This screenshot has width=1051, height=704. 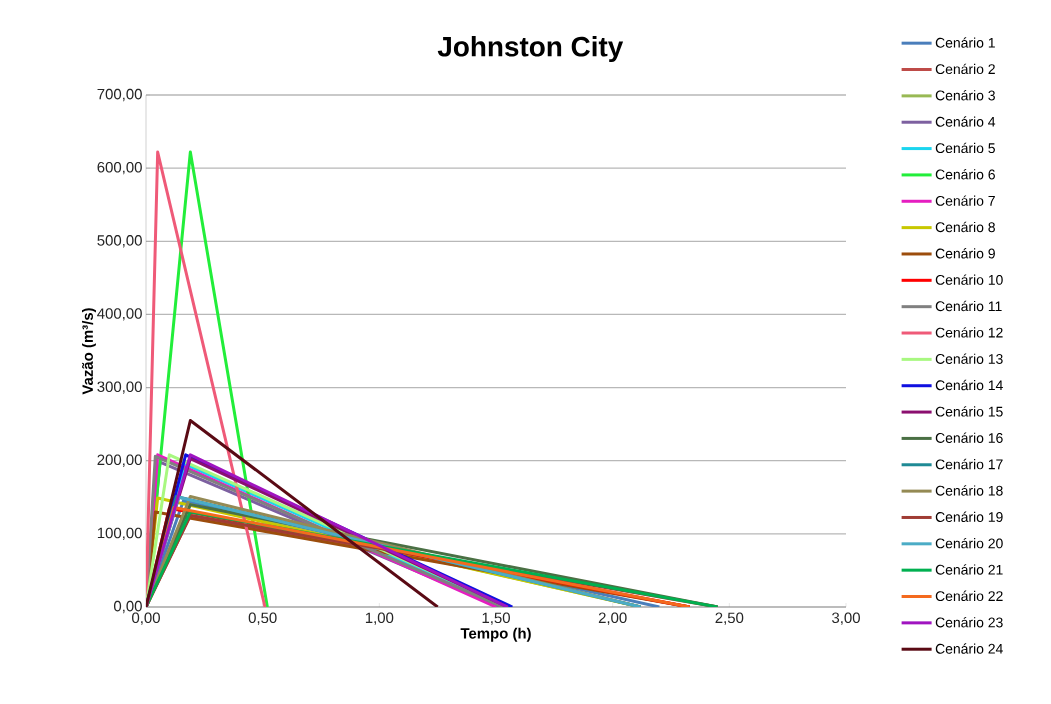 What do you see at coordinates (965, 174) in the screenshot?
I see `legend-label: Cenário 6` at bounding box center [965, 174].